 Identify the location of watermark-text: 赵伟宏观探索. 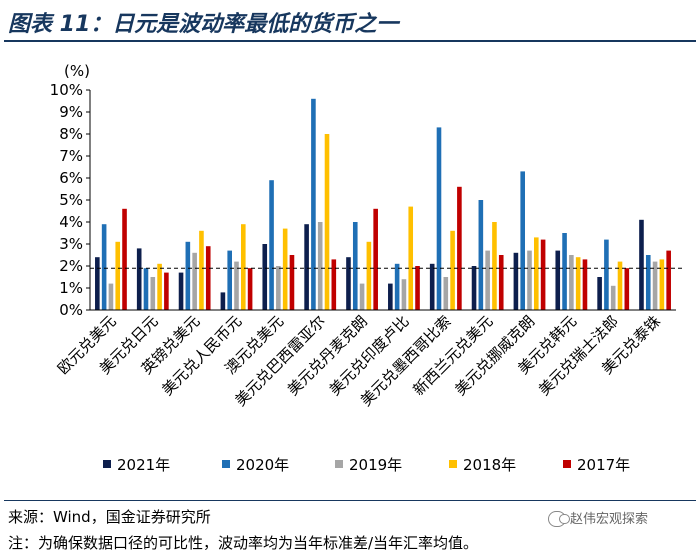
(609, 519).